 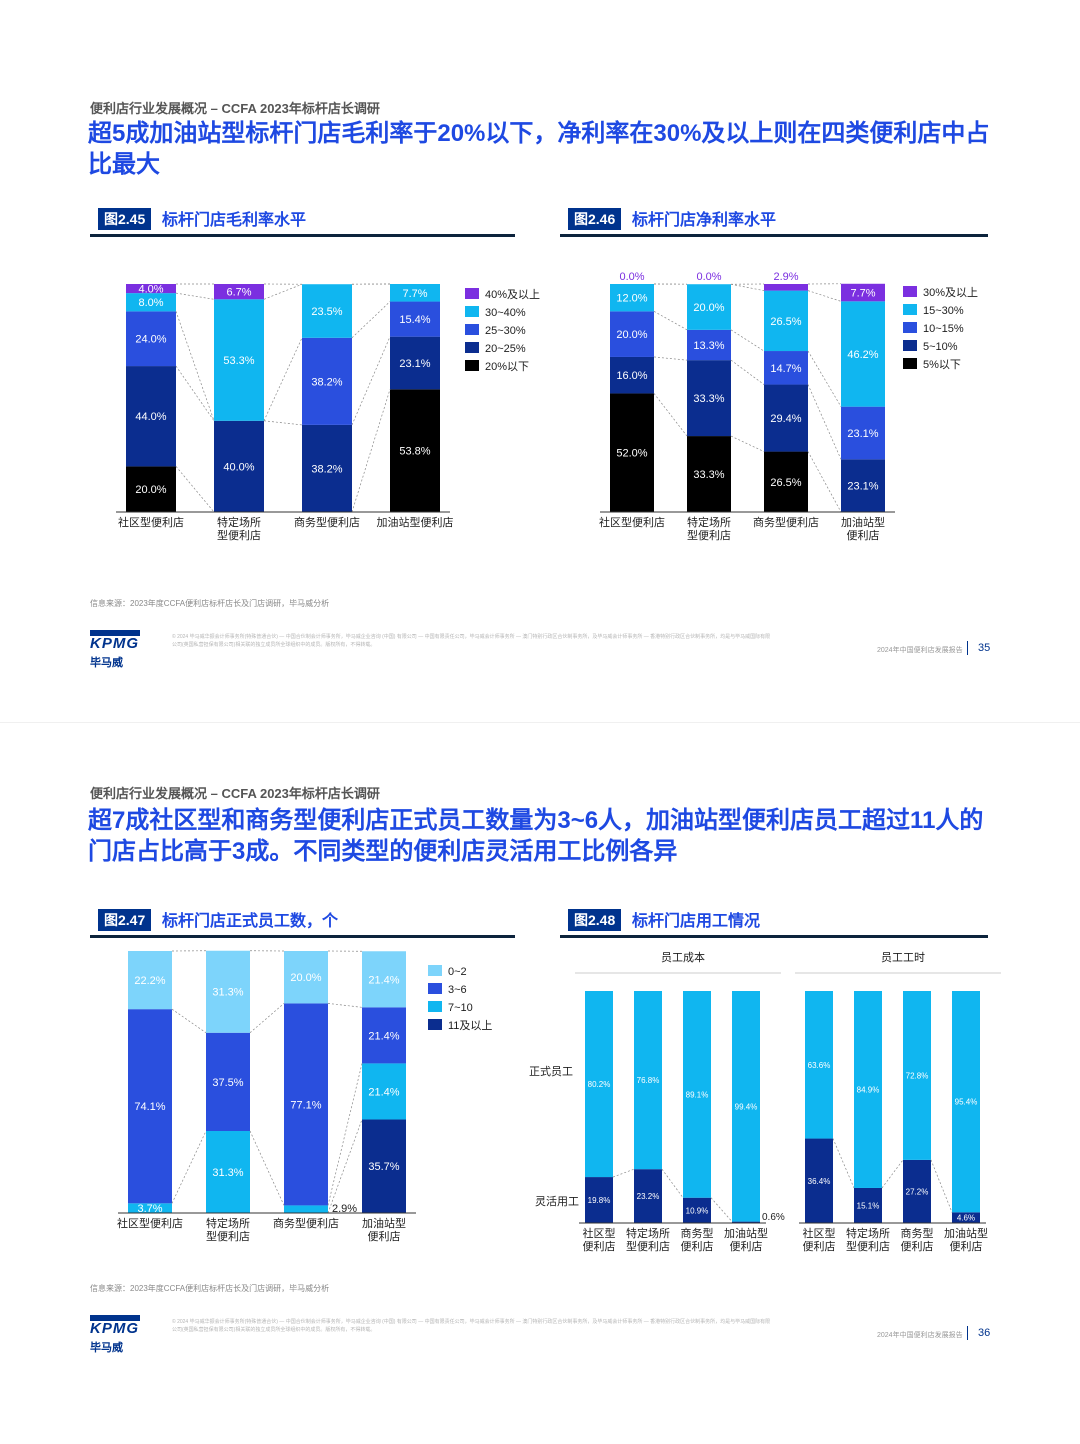 I want to click on legend-label: 20~25%, so click(x=505, y=349).